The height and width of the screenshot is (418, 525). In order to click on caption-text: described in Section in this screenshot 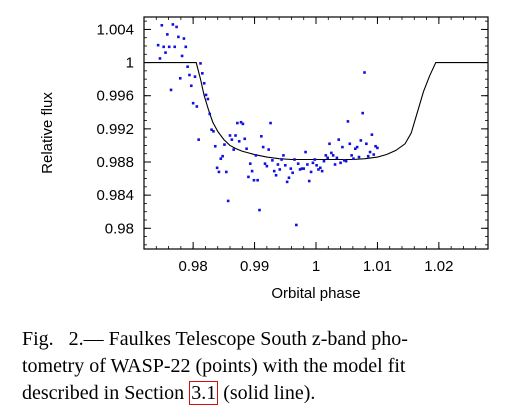, I will do `click(106, 393)`.